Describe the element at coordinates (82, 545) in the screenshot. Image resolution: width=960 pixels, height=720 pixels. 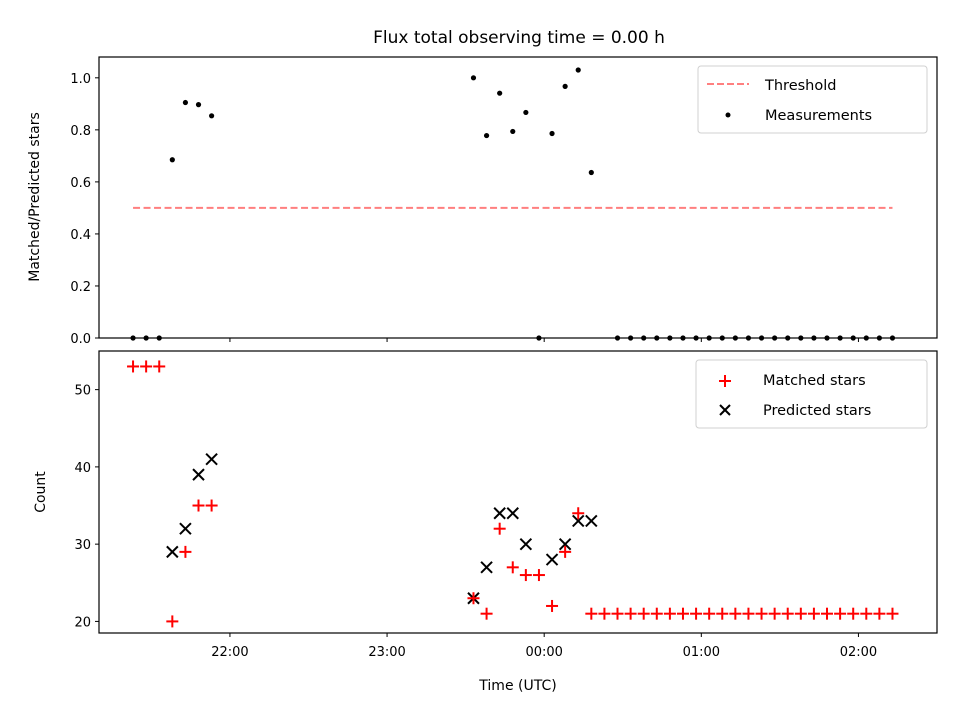
I see `bottom-y-tick-label: 30` at that location.